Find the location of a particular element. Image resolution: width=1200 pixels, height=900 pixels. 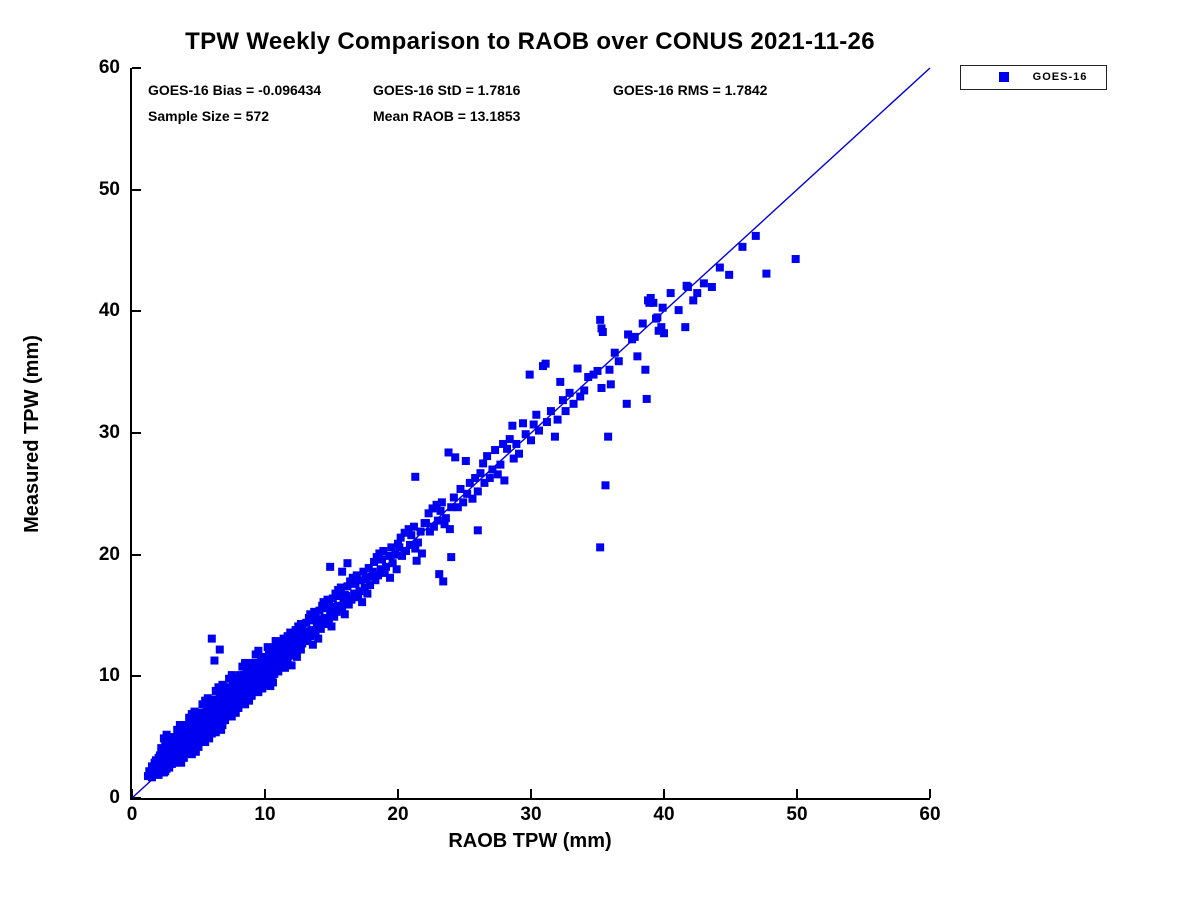

x-axis-label: RAOB TPW (mm) is located at coordinates (530, 841).